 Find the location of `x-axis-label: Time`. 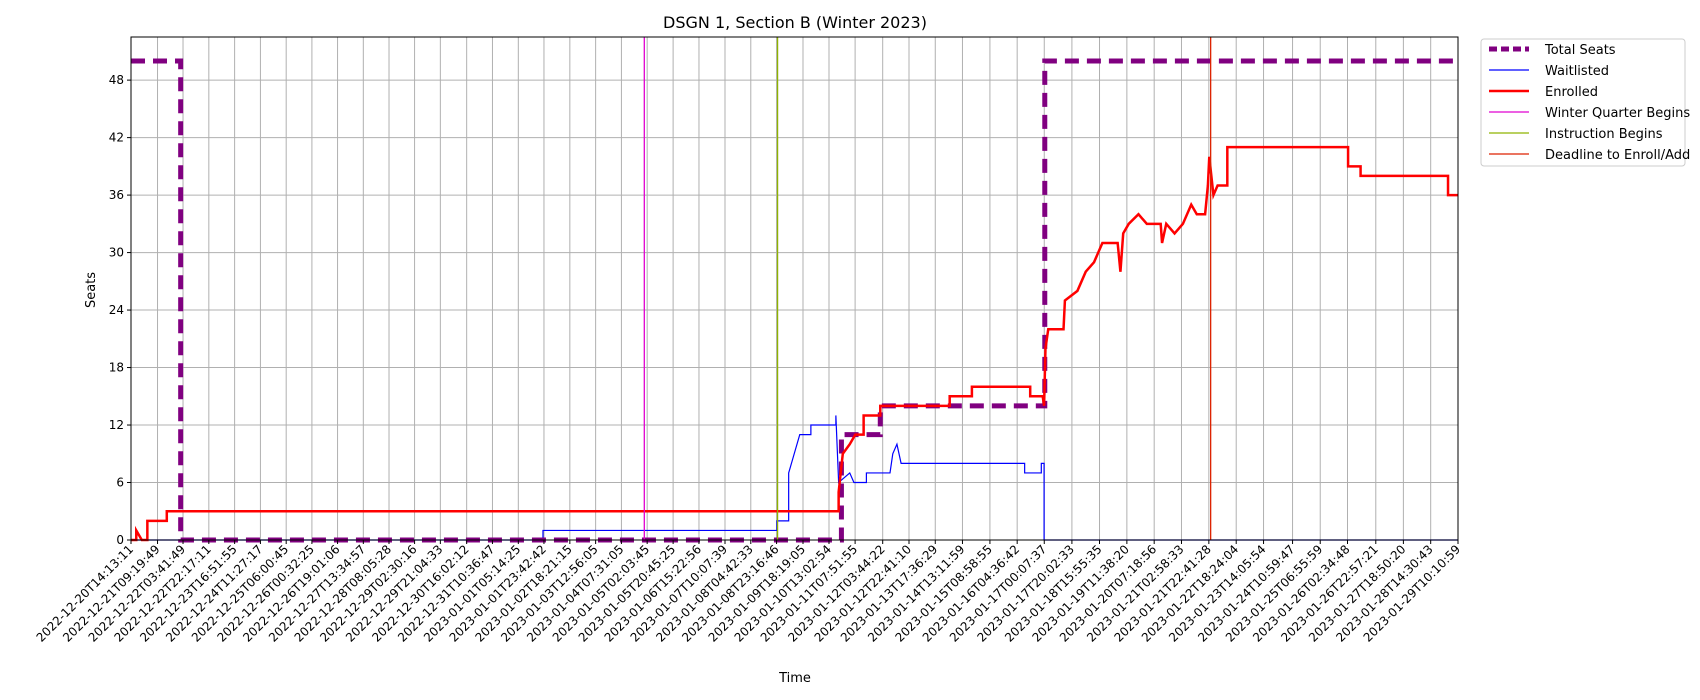

x-axis-label: Time is located at coordinates (794, 678).